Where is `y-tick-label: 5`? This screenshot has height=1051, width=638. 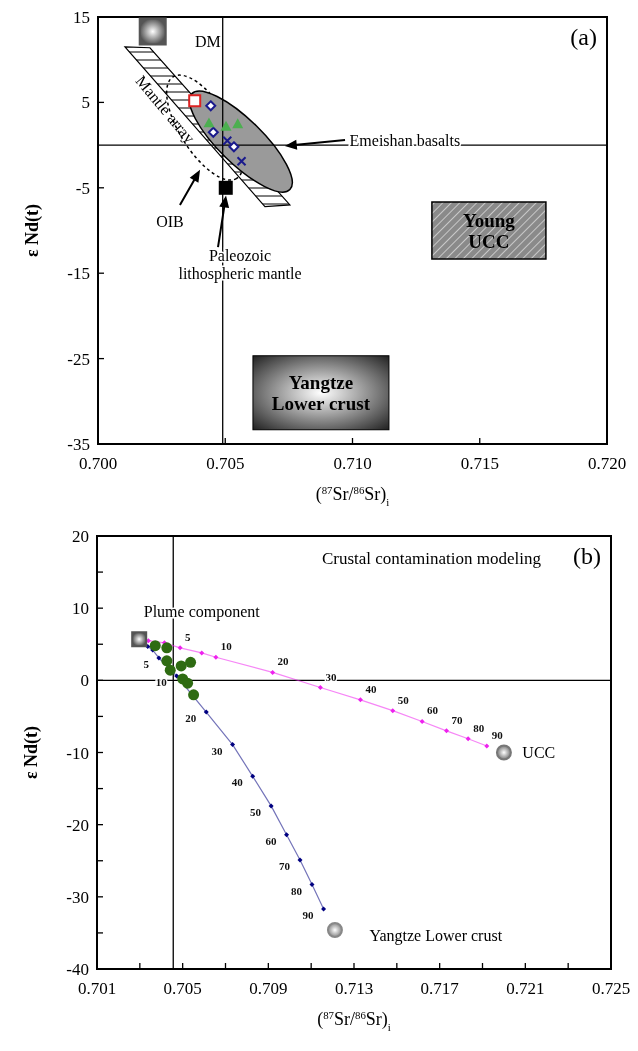 y-tick-label: 5 is located at coordinates (85, 103).